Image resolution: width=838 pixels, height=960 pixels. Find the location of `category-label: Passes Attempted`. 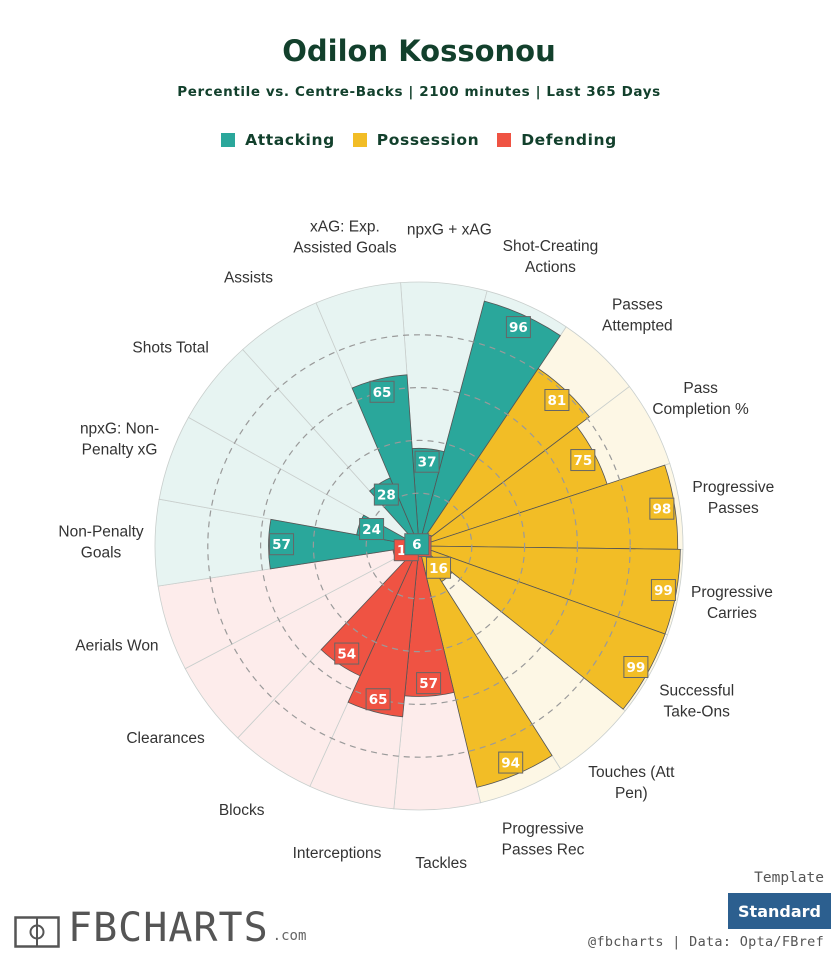

category-label: Passes Attempted is located at coordinates (637, 315).